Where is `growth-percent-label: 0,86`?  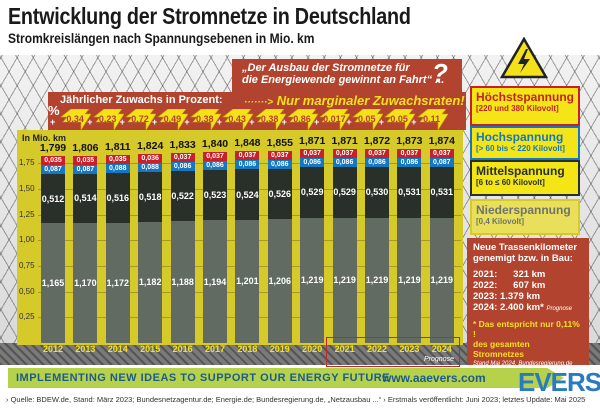 growth-percent-label: 0,86 is located at coordinates (302, 119).